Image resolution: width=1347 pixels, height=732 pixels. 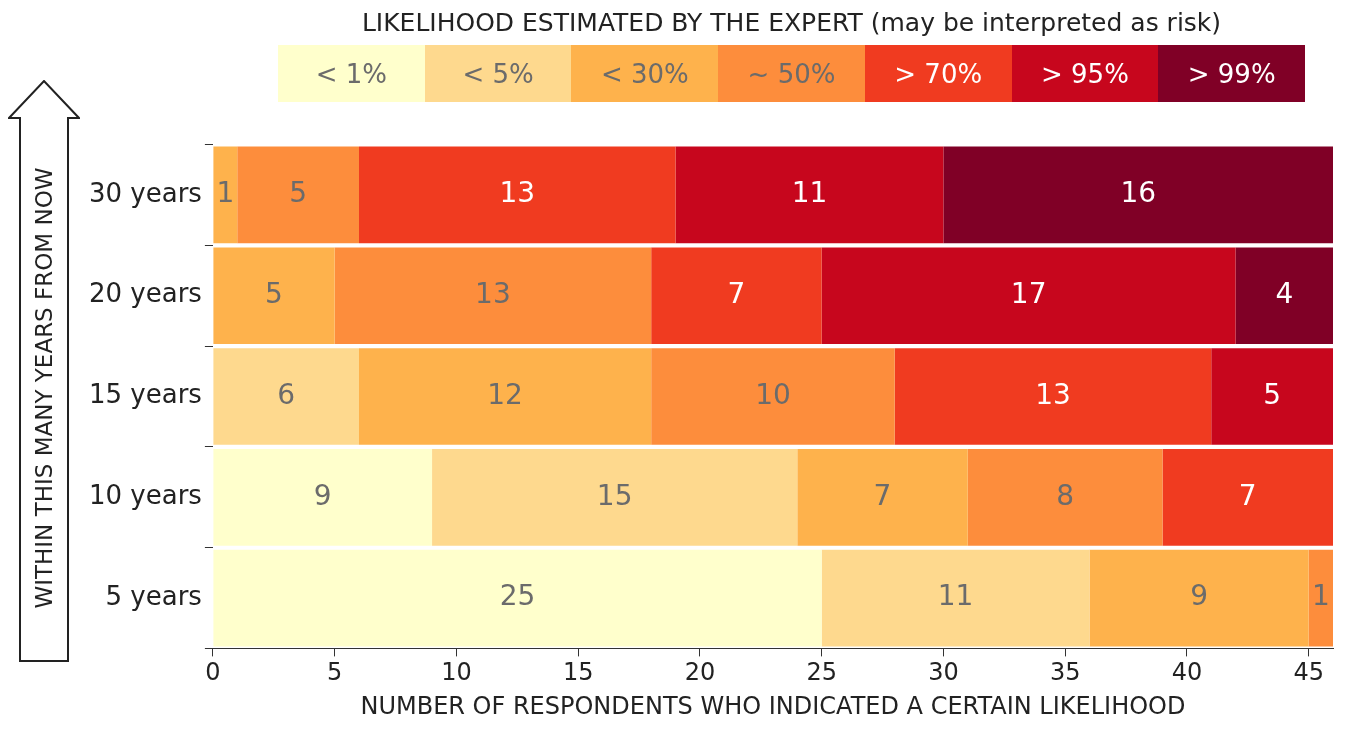 I want to click on y-tick-label: 5 years, so click(x=153, y=595).